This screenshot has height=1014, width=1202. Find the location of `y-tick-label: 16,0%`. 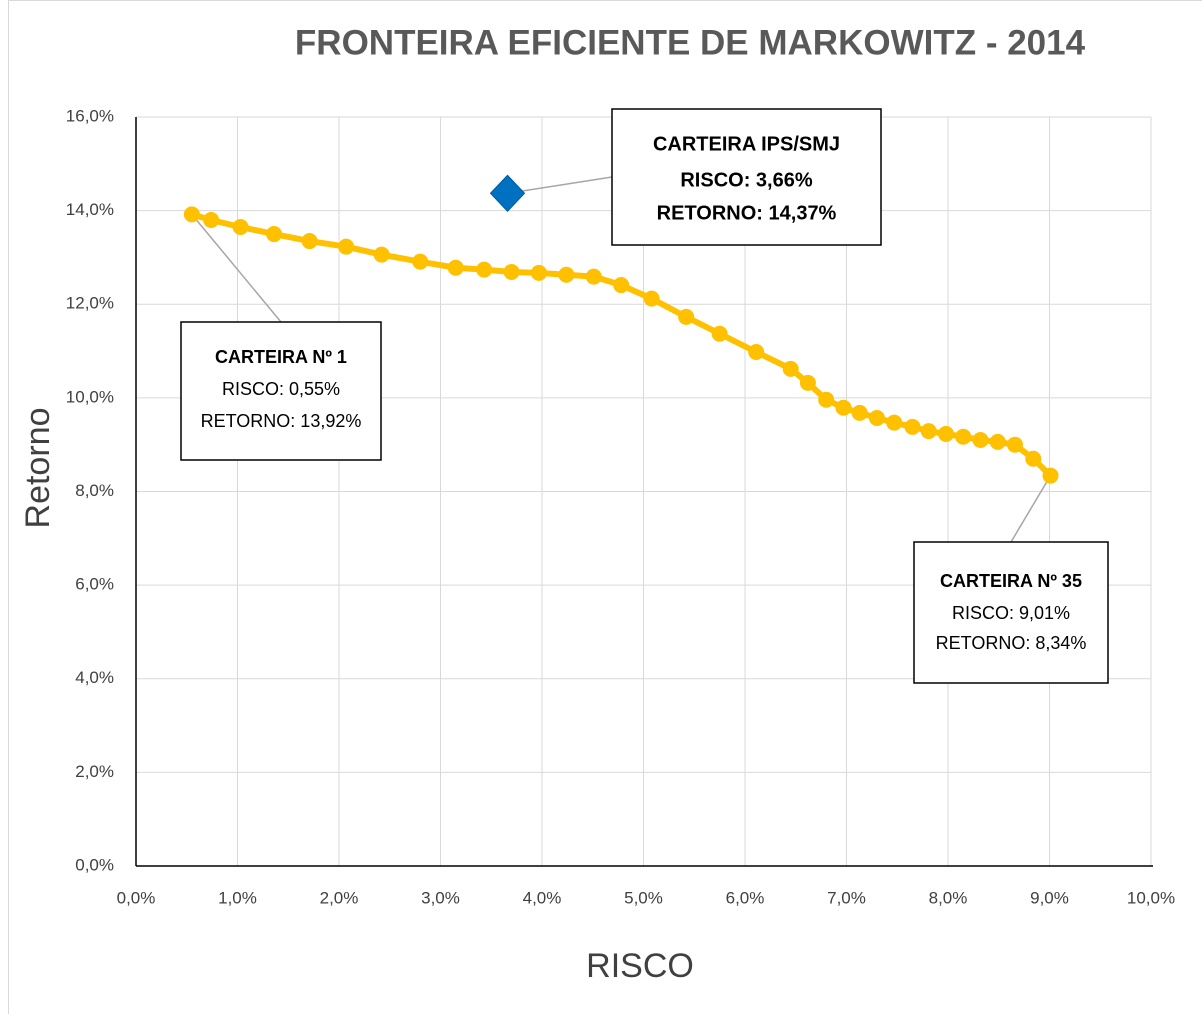

y-tick-label: 16,0% is located at coordinates (90, 115).